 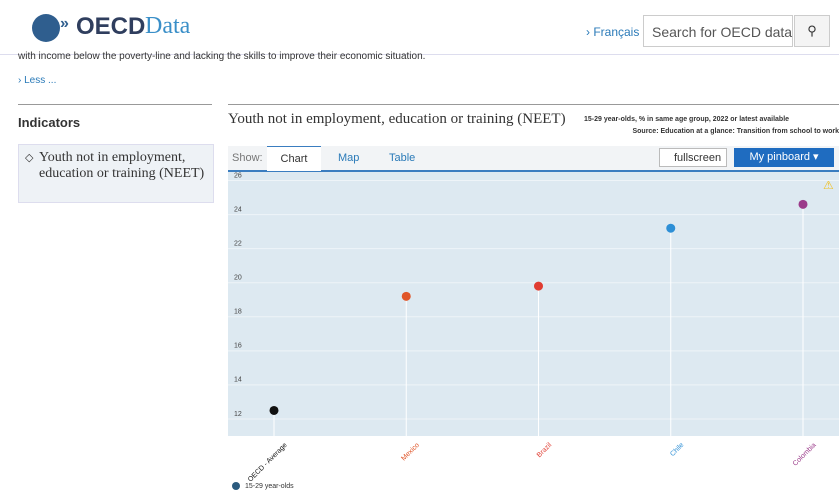 What do you see at coordinates (812, 31) in the screenshot?
I see `search-button: ⚲` at bounding box center [812, 31].